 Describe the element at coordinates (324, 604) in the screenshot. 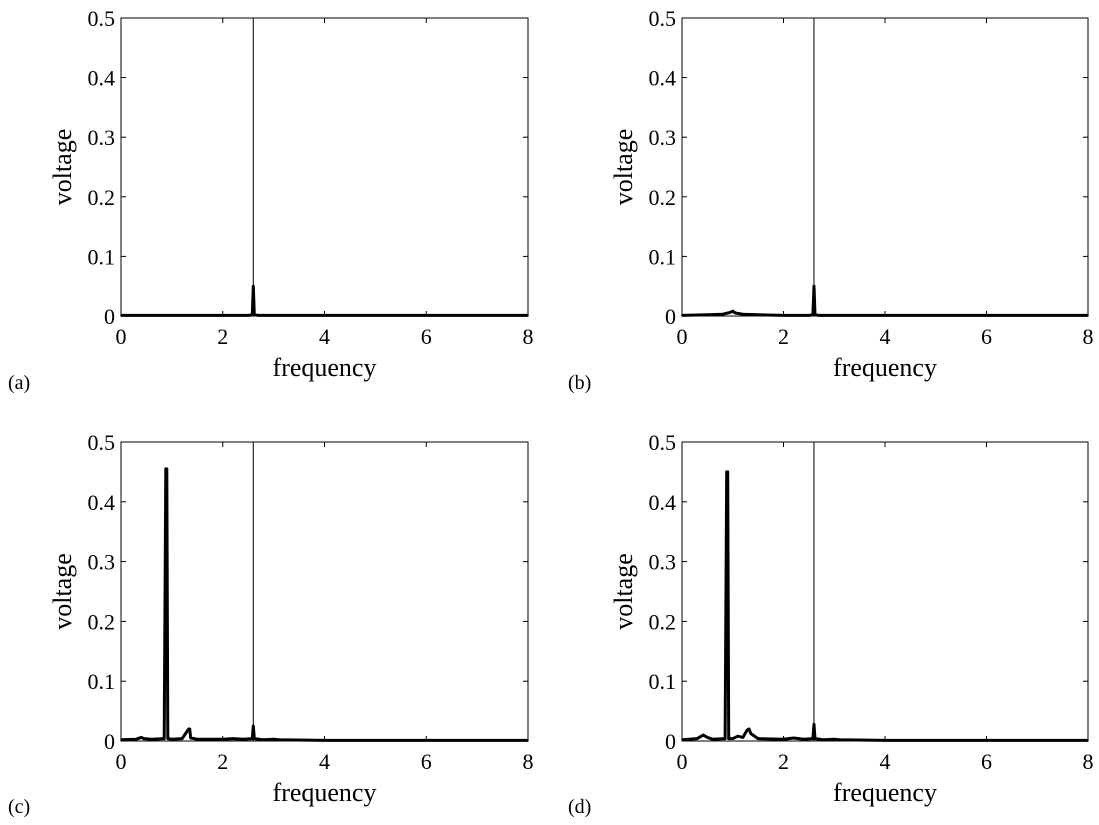

I see `spectrum-line` at that location.